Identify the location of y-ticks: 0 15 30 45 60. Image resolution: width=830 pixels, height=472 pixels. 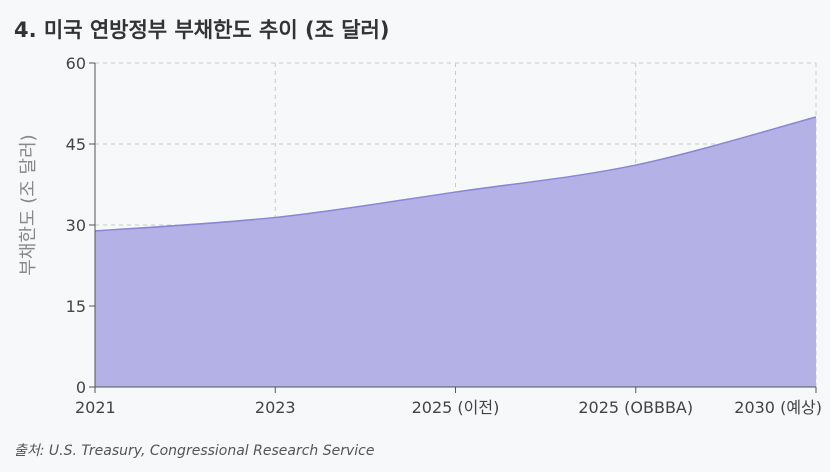
(80, 225).